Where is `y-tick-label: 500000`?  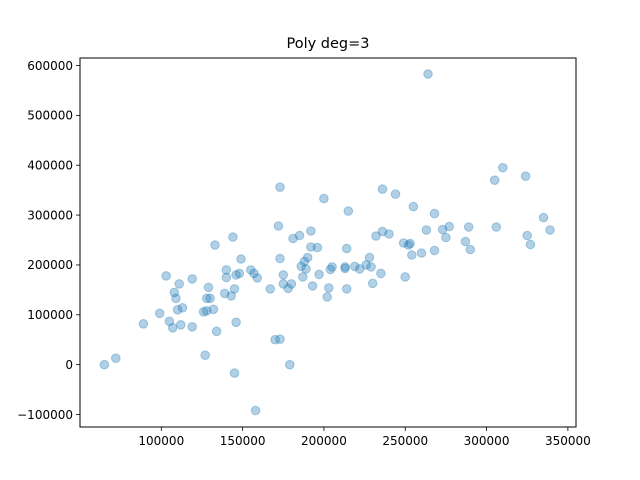
y-tick-label: 500000 is located at coordinates (50, 116).